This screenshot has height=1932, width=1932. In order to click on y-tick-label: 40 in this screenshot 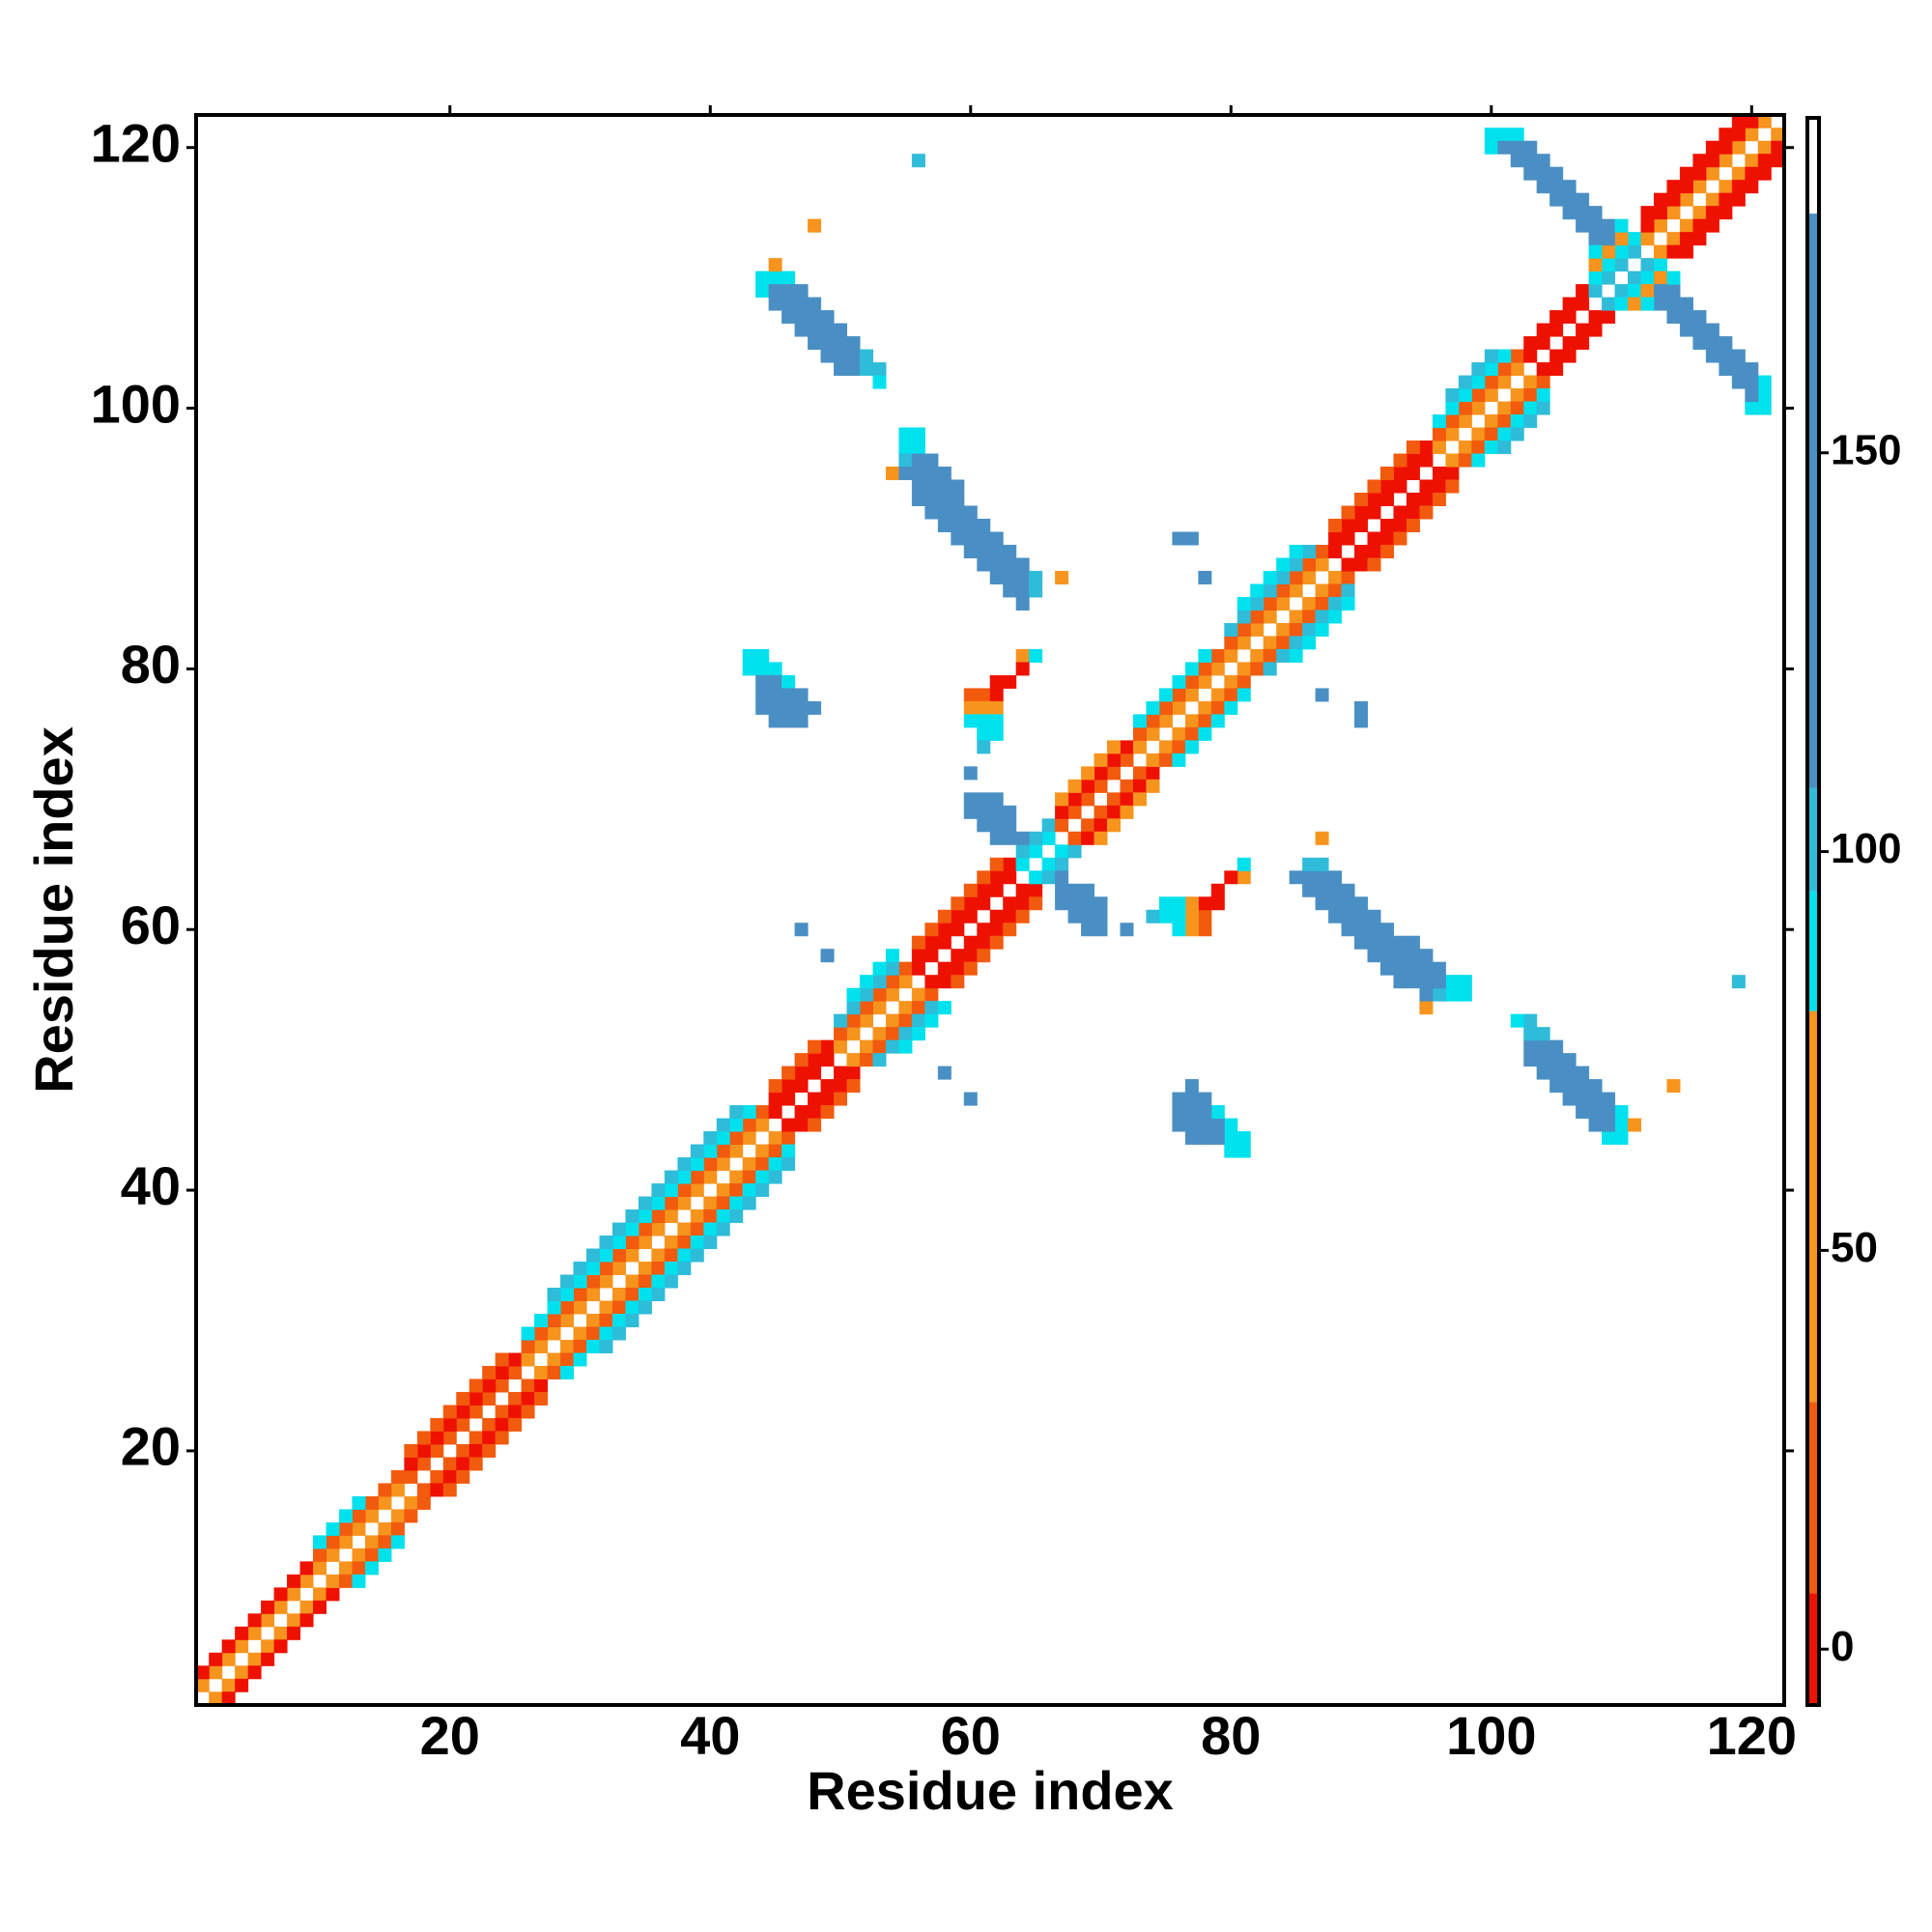, I will do `click(151, 1185)`.